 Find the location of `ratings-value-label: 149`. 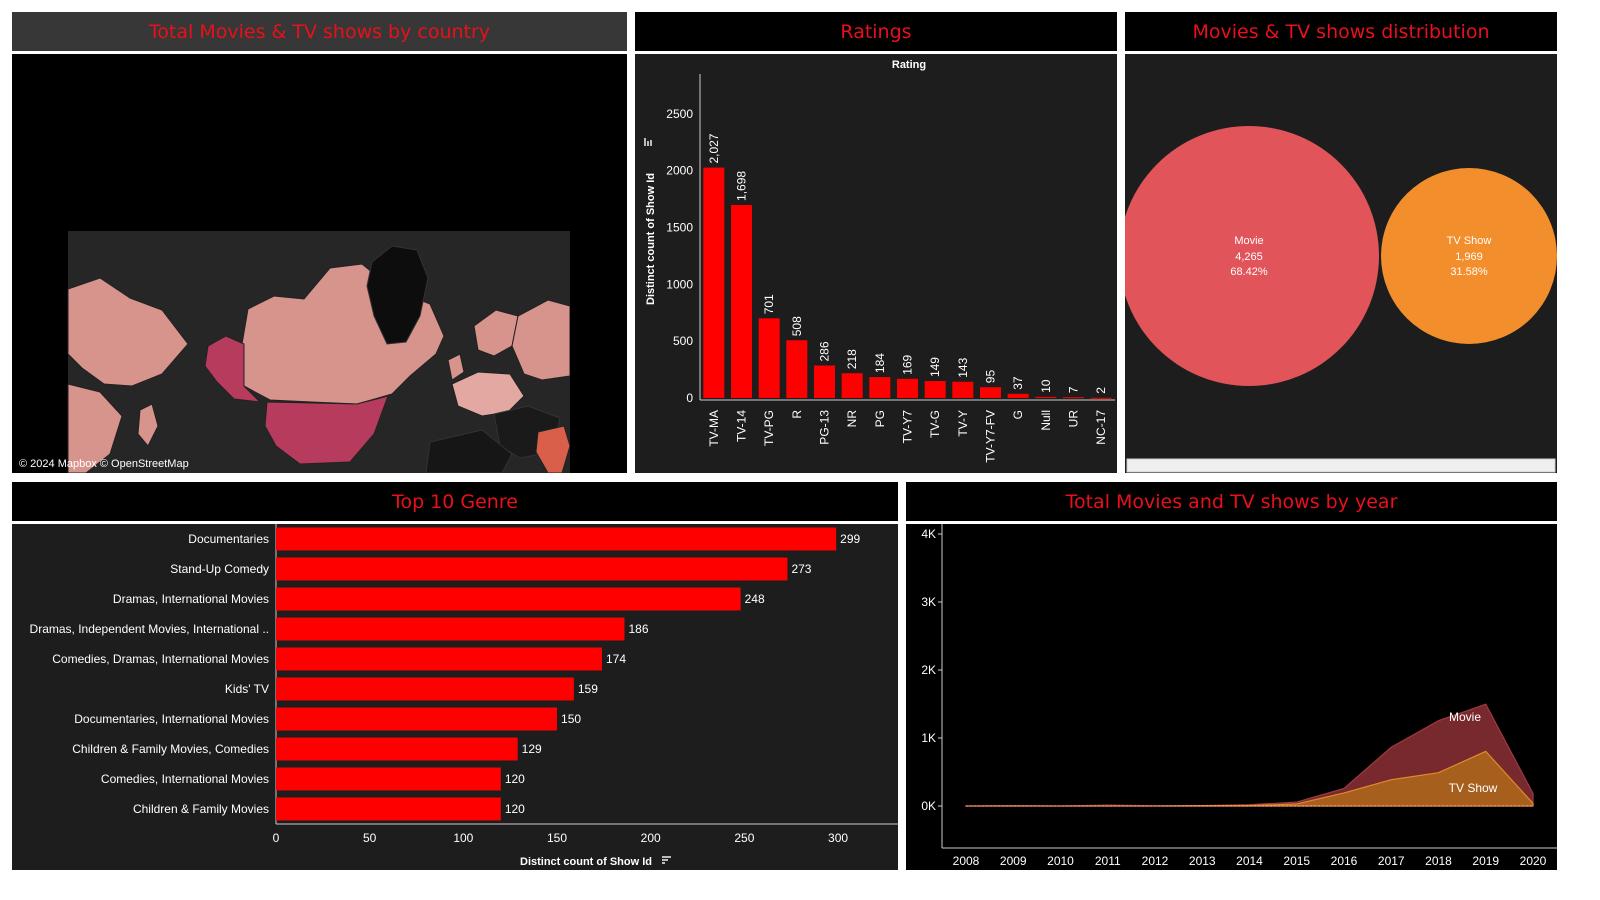

ratings-value-label: 149 is located at coordinates (935, 367).